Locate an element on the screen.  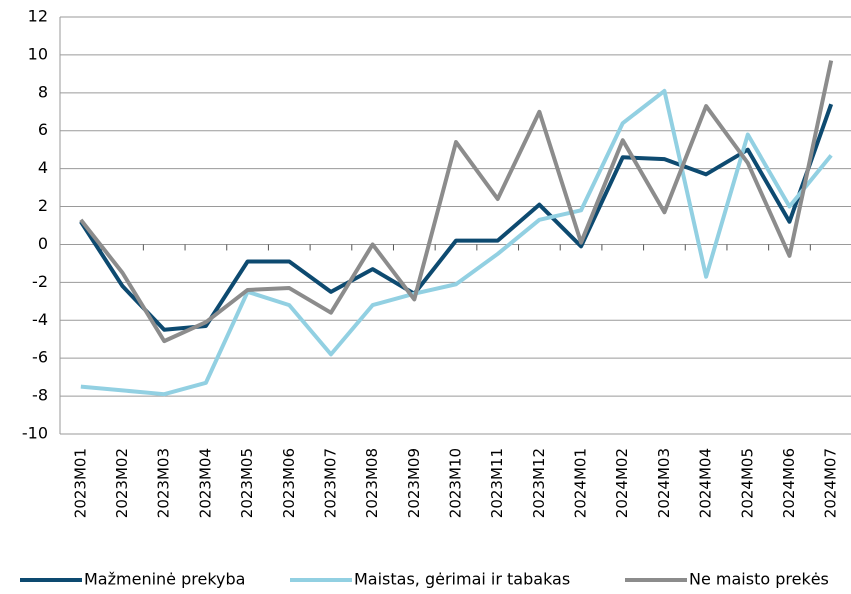
y-tick-label: 2 is located at coordinates (43, 205).